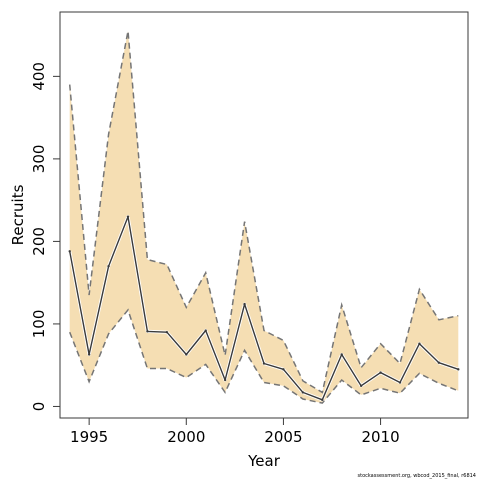  I want to click on data-point-2012, so click(419, 343).